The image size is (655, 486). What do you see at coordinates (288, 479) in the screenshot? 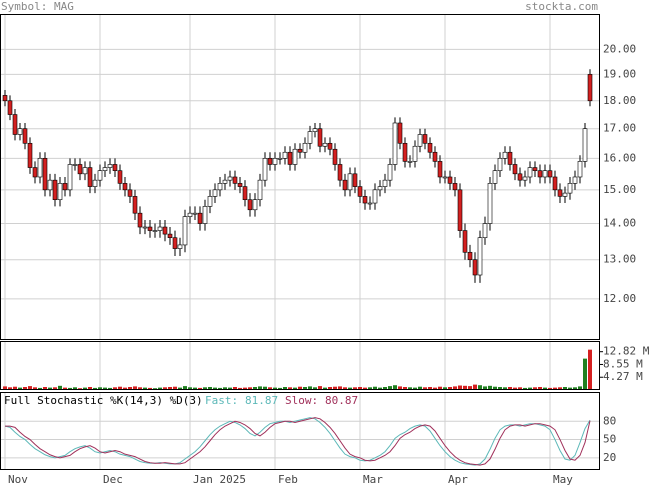
I see `x-tick-label: Feb` at bounding box center [288, 479].